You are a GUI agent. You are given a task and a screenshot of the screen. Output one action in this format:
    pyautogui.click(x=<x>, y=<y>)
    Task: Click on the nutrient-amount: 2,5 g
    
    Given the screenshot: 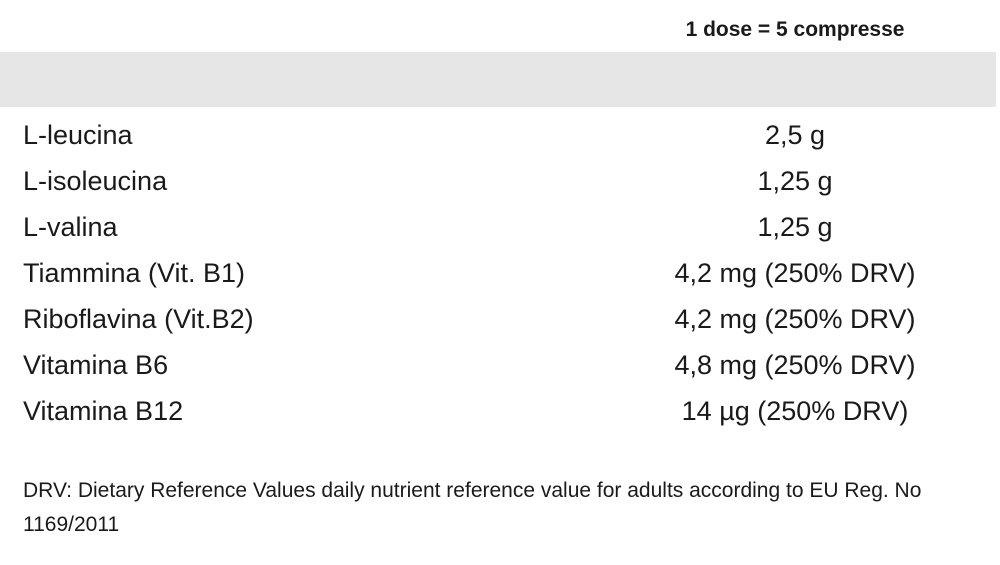 What is the action you would take?
    pyautogui.click(x=795, y=135)
    